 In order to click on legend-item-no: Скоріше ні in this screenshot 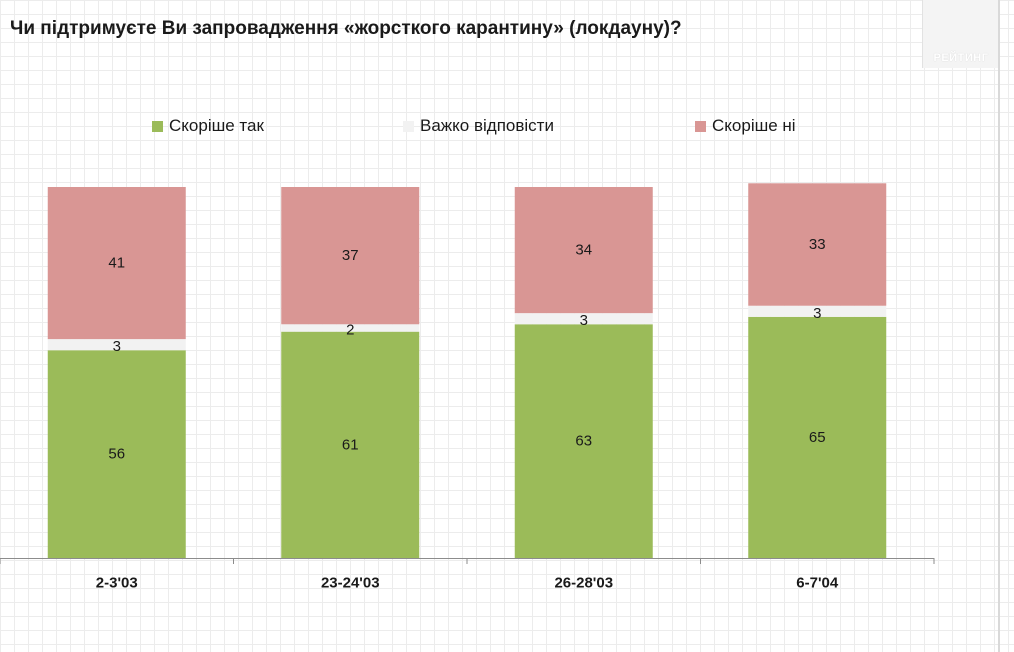, I will do `click(745, 126)`.